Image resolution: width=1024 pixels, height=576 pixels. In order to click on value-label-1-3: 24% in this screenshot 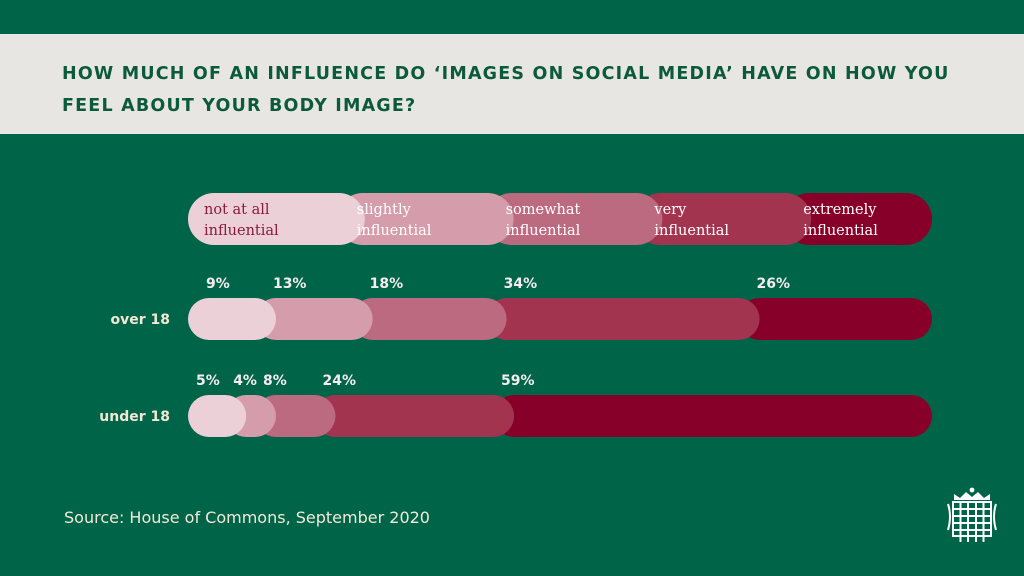, I will do `click(339, 381)`.